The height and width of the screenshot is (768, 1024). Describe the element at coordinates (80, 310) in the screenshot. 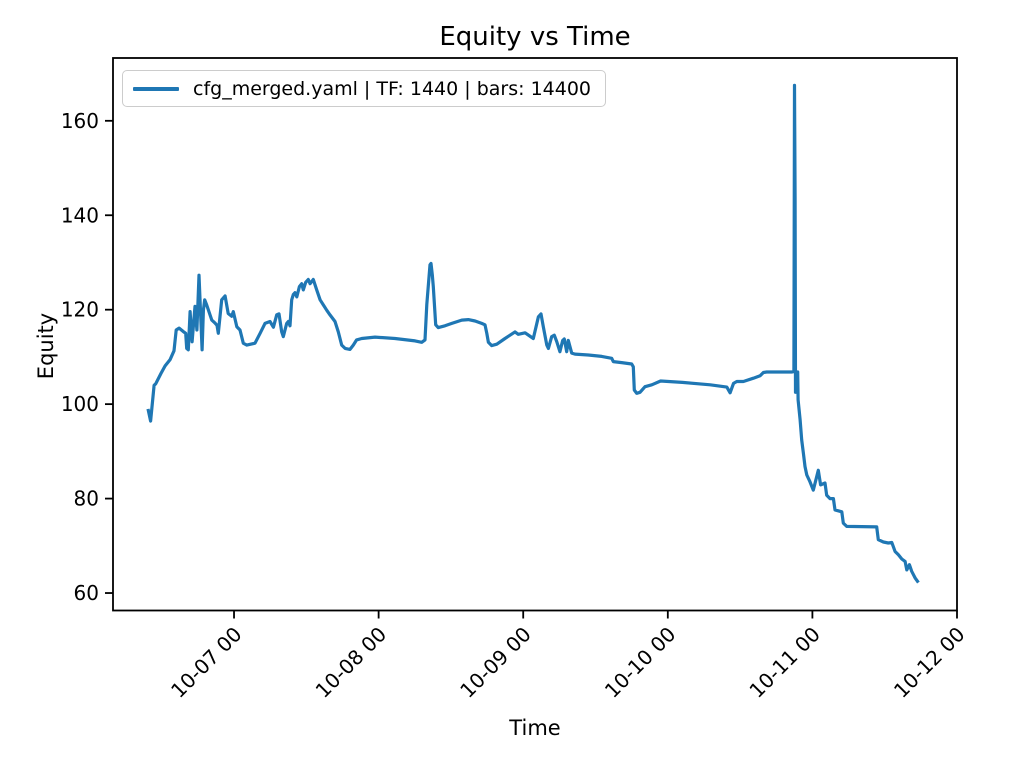

I see `y-tick-label: 120` at that location.